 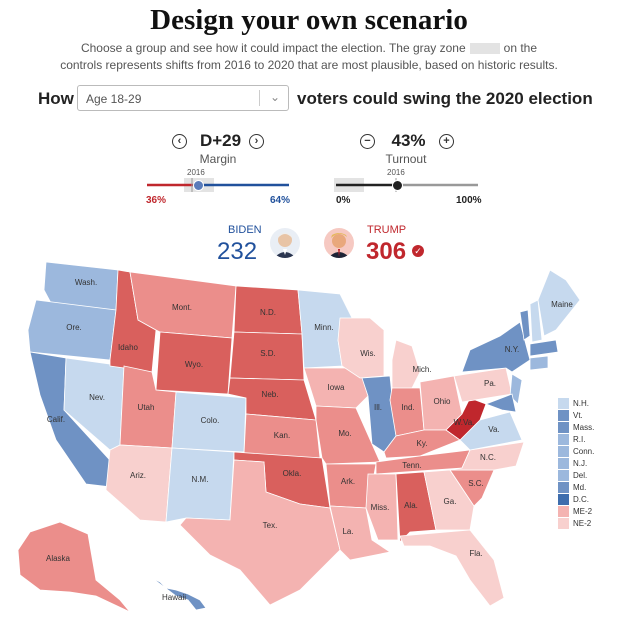 I want to click on turnout-right-end: 100%, so click(x=469, y=200).